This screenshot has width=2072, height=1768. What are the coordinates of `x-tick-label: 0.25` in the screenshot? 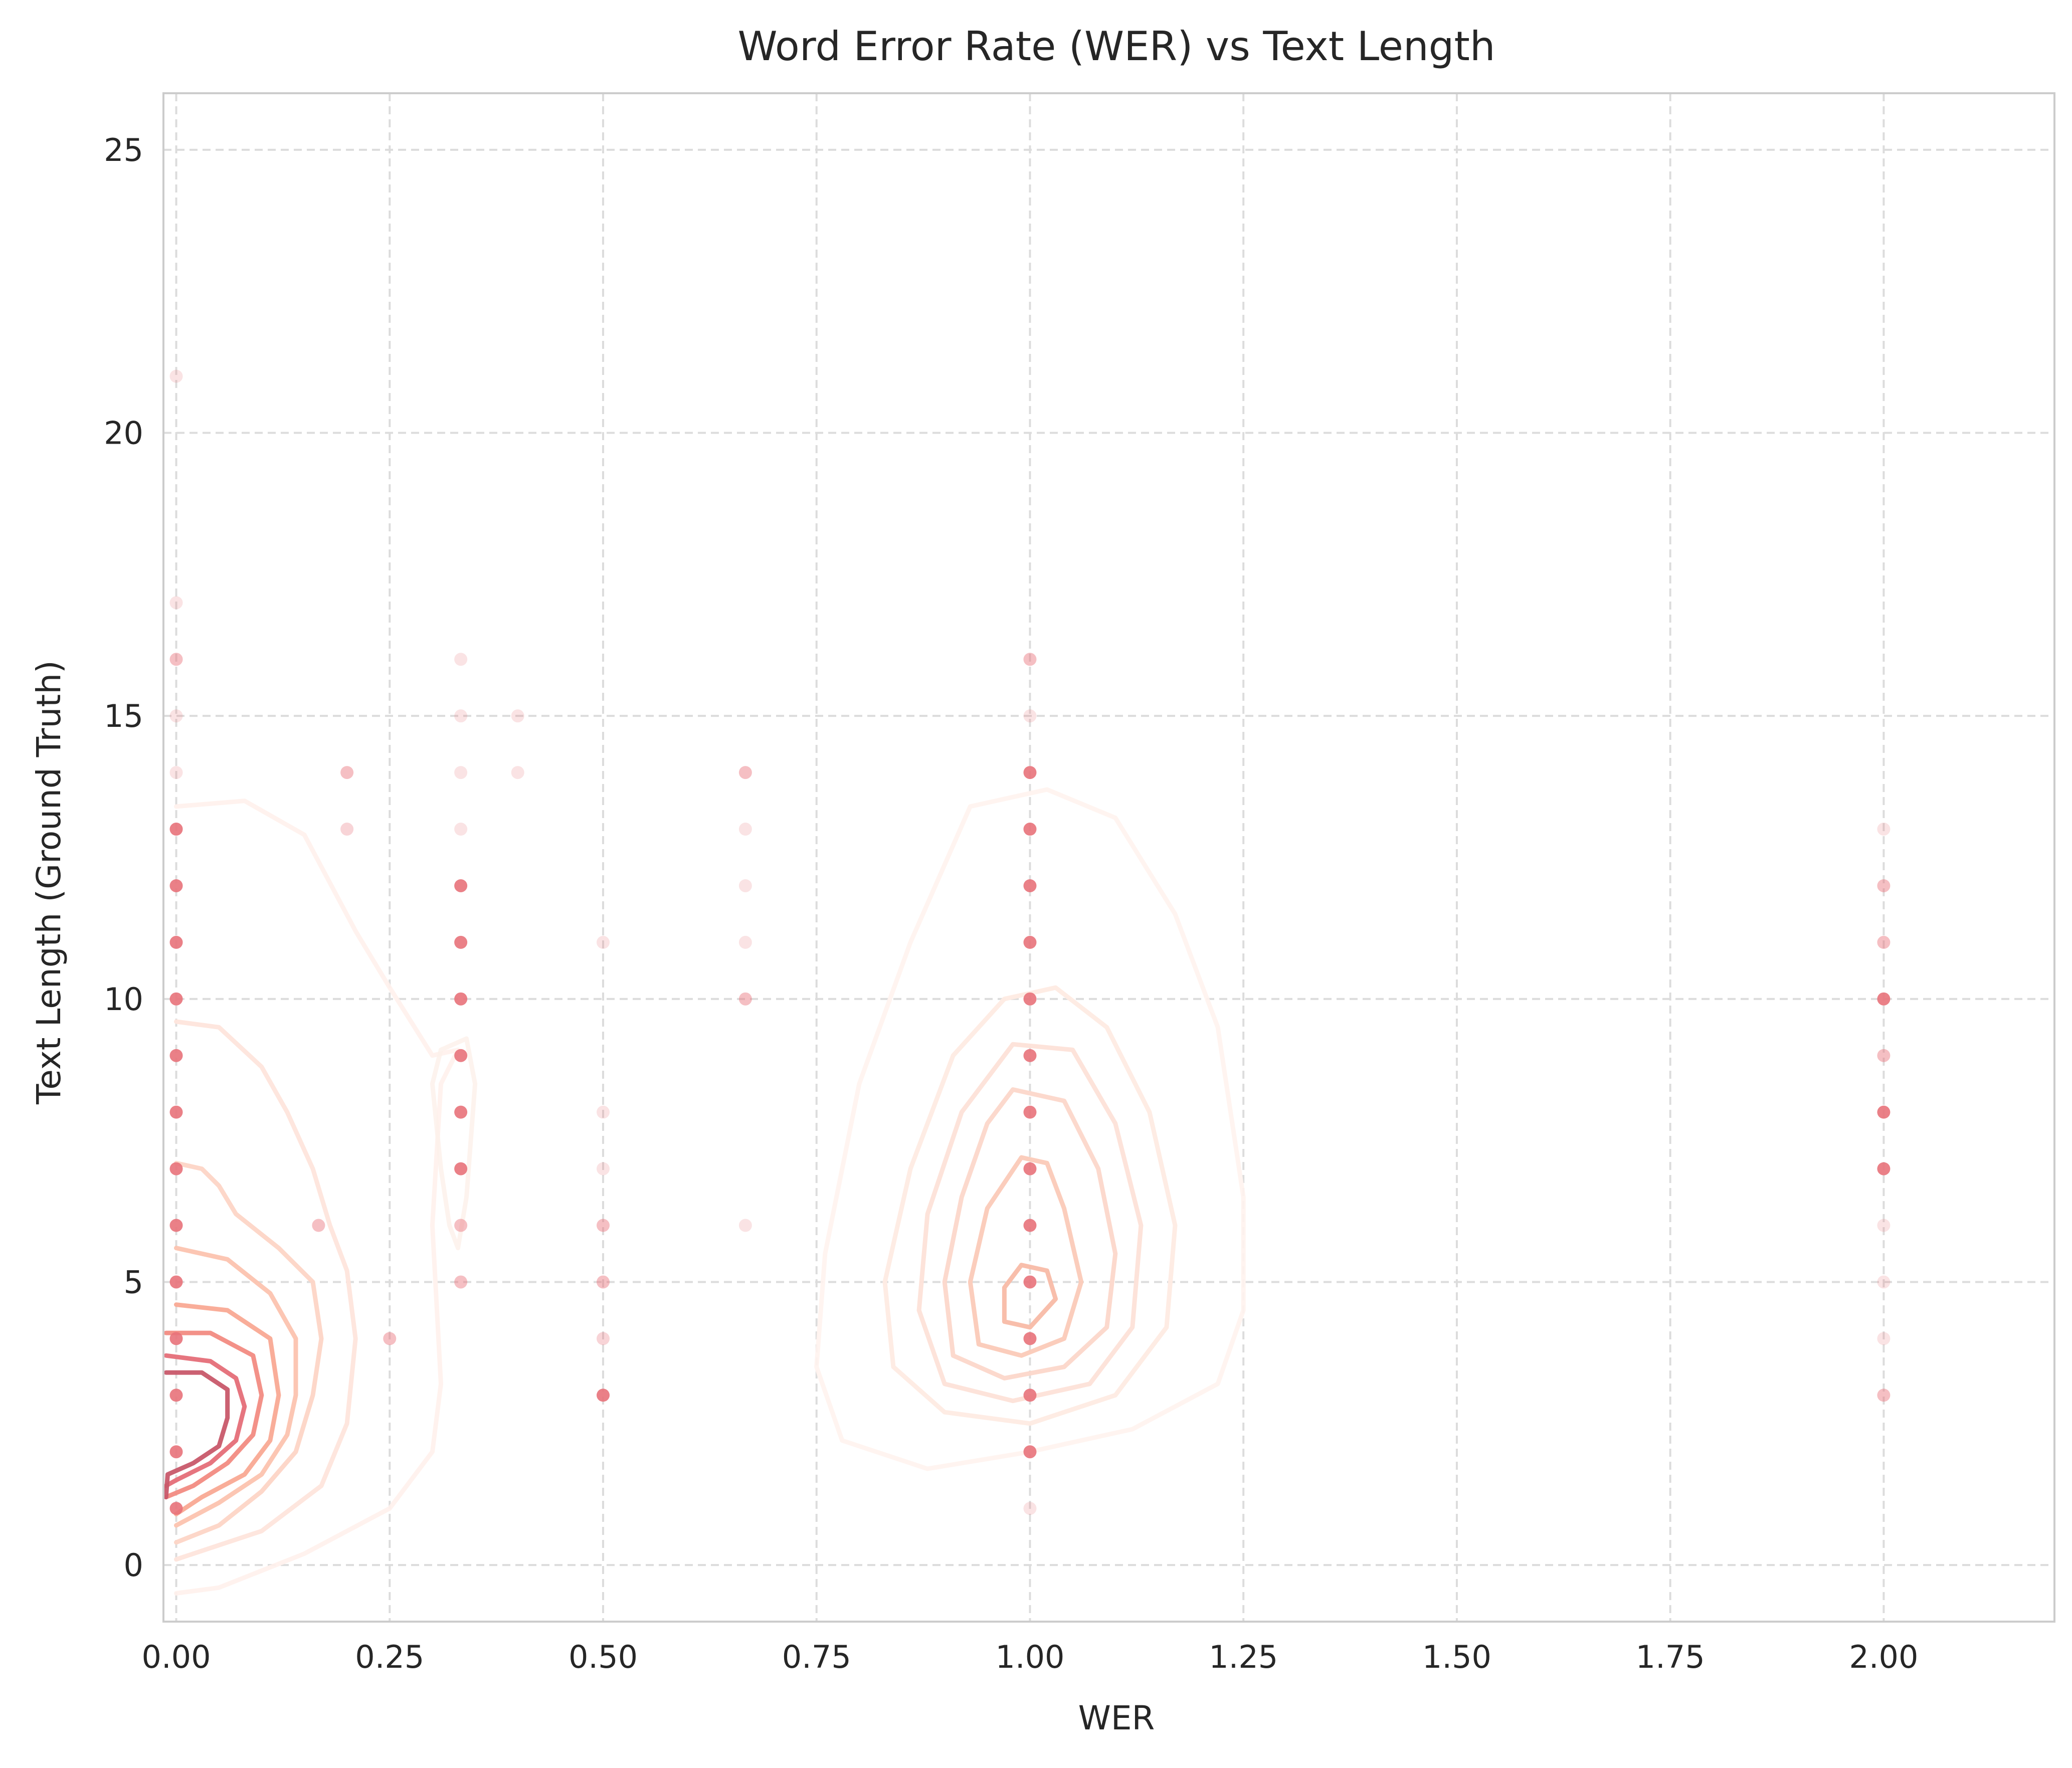 It's located at (389, 1657).